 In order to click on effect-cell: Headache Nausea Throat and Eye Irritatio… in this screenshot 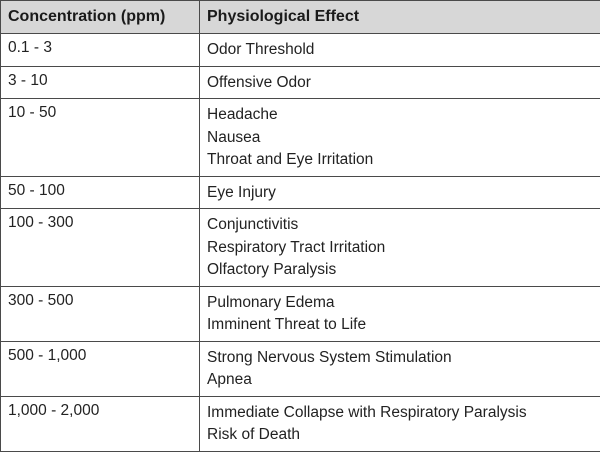, I will do `click(400, 138)`.